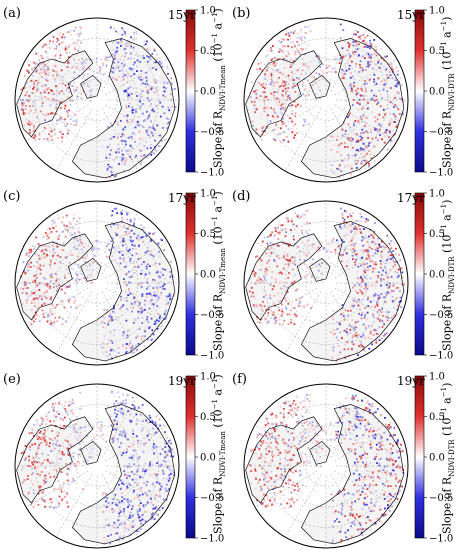  What do you see at coordinates (12, 13) in the screenshot?
I see `panel-label: (a)` at bounding box center [12, 13].